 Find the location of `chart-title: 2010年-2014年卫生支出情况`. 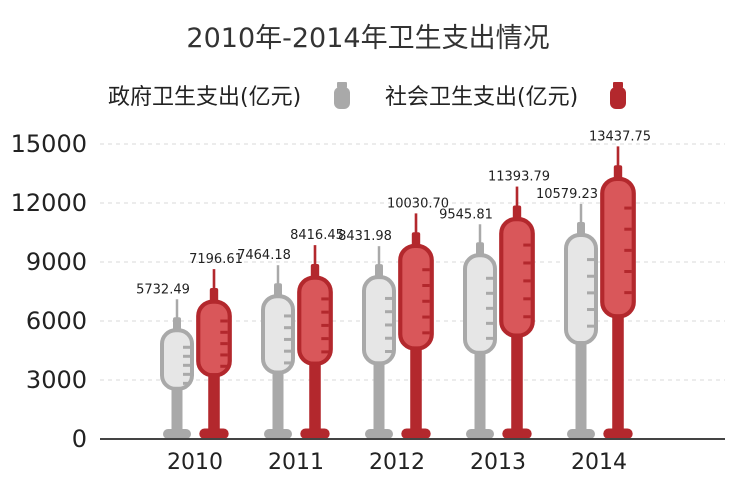

chart-title: 2010年-2014年卫生支出情况 is located at coordinates (367, 38).